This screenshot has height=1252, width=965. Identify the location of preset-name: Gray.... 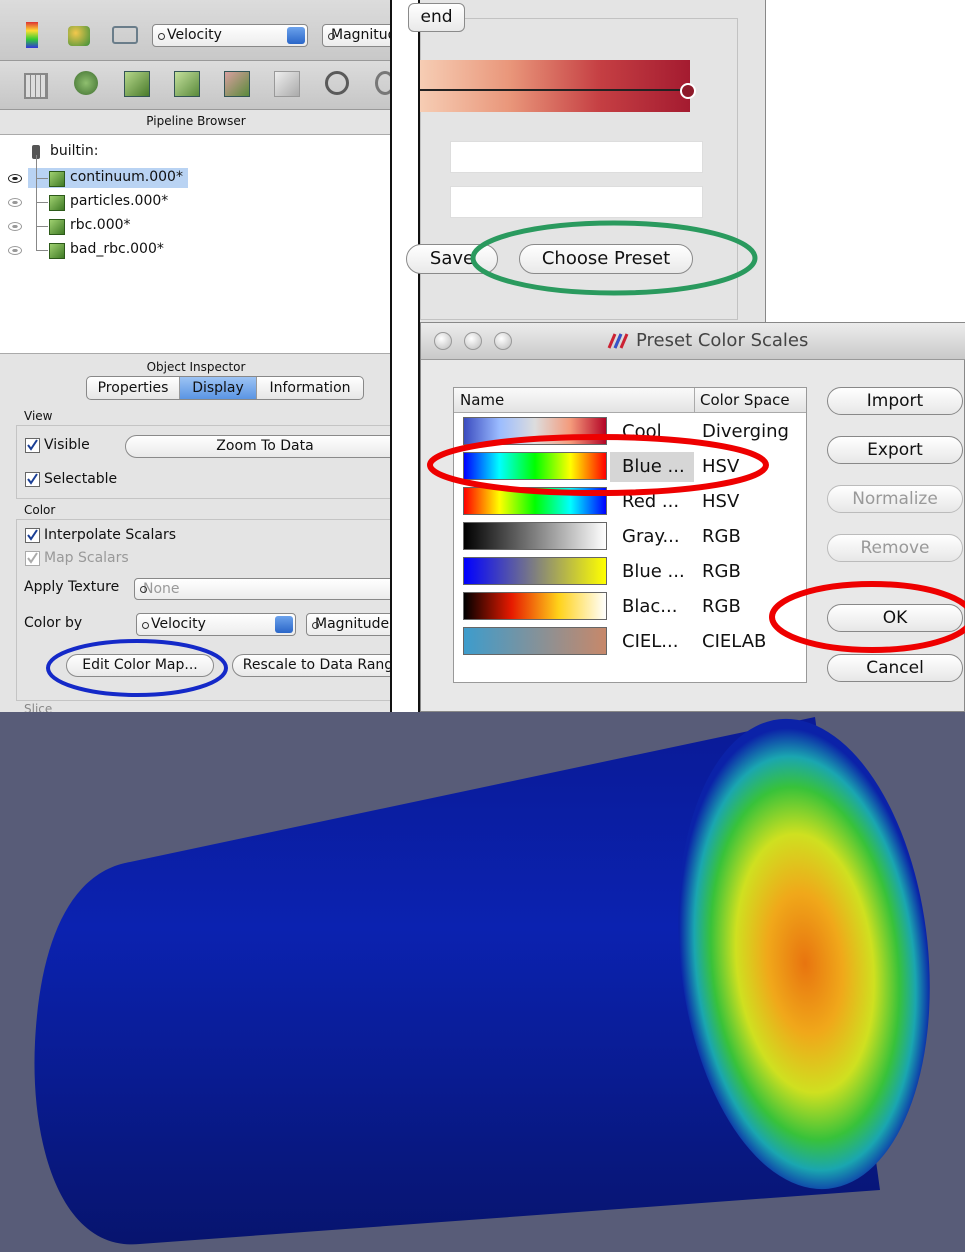
(651, 536).